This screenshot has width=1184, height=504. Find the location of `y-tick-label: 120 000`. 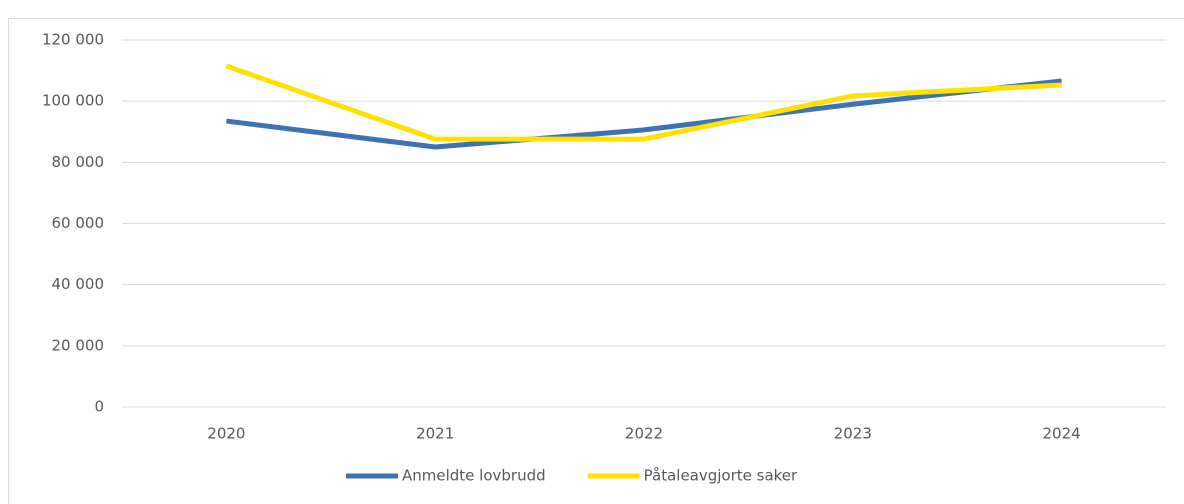

y-tick-label: 120 000 is located at coordinates (73, 40).